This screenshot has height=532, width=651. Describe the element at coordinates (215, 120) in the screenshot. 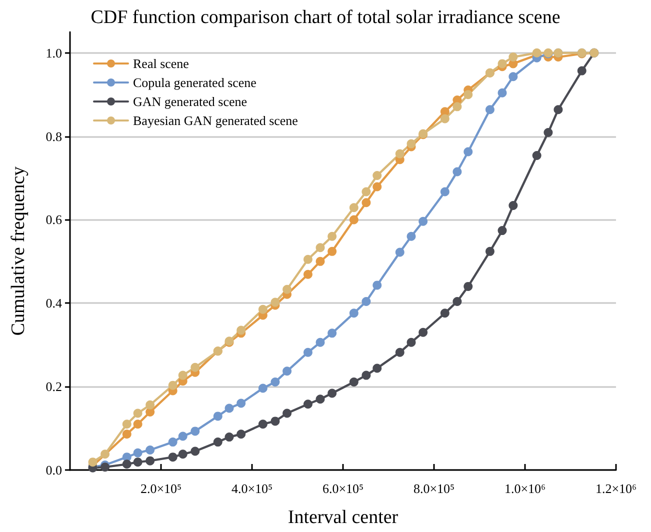

I see `legend-label: Bayesian GAN generated scene` at that location.